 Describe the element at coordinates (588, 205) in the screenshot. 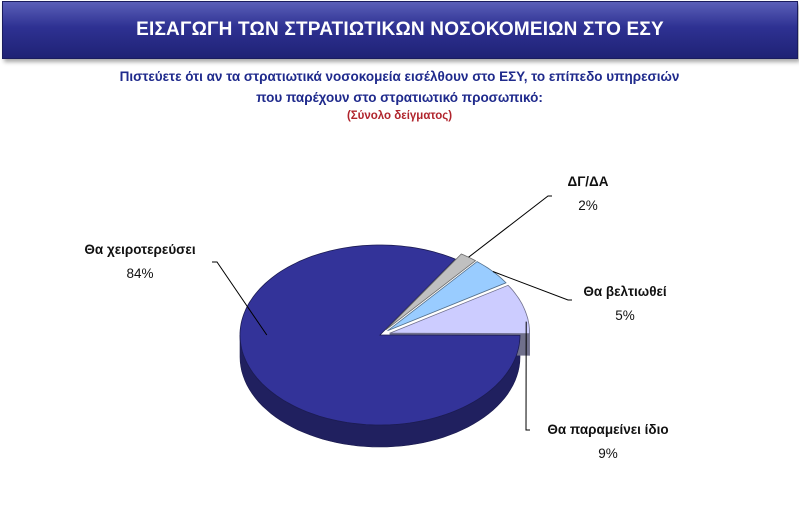

I see `slice-value-2: 2%` at that location.